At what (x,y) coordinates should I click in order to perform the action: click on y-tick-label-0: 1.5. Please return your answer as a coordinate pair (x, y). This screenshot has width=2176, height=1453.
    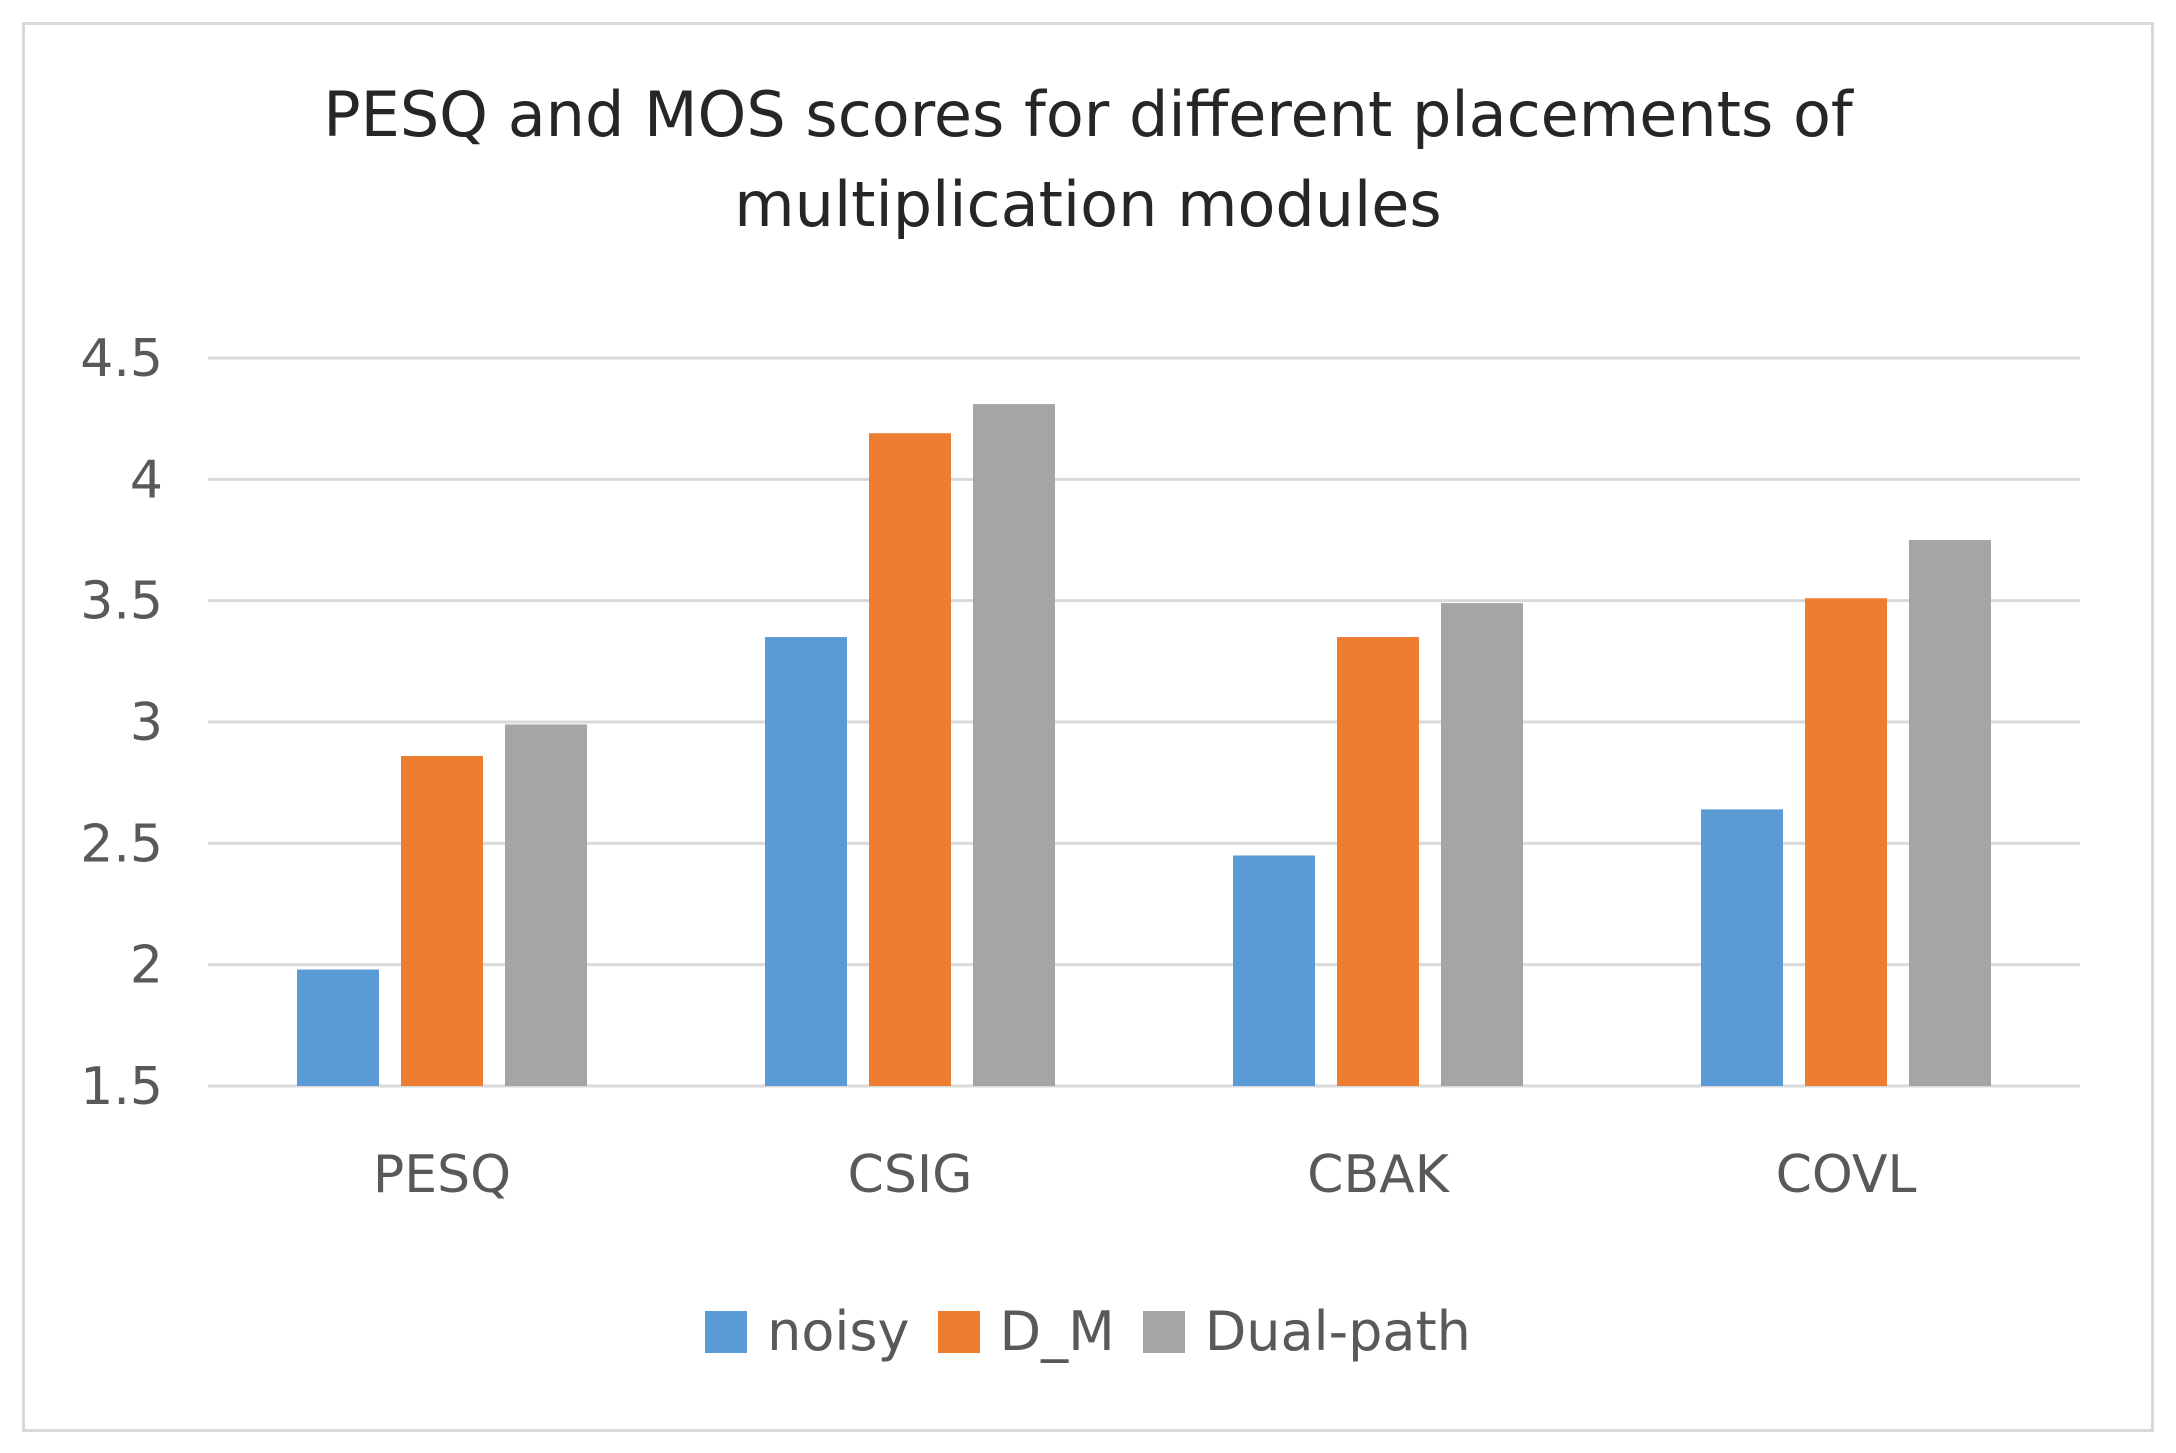
    Looking at the image, I should click on (121, 1087).